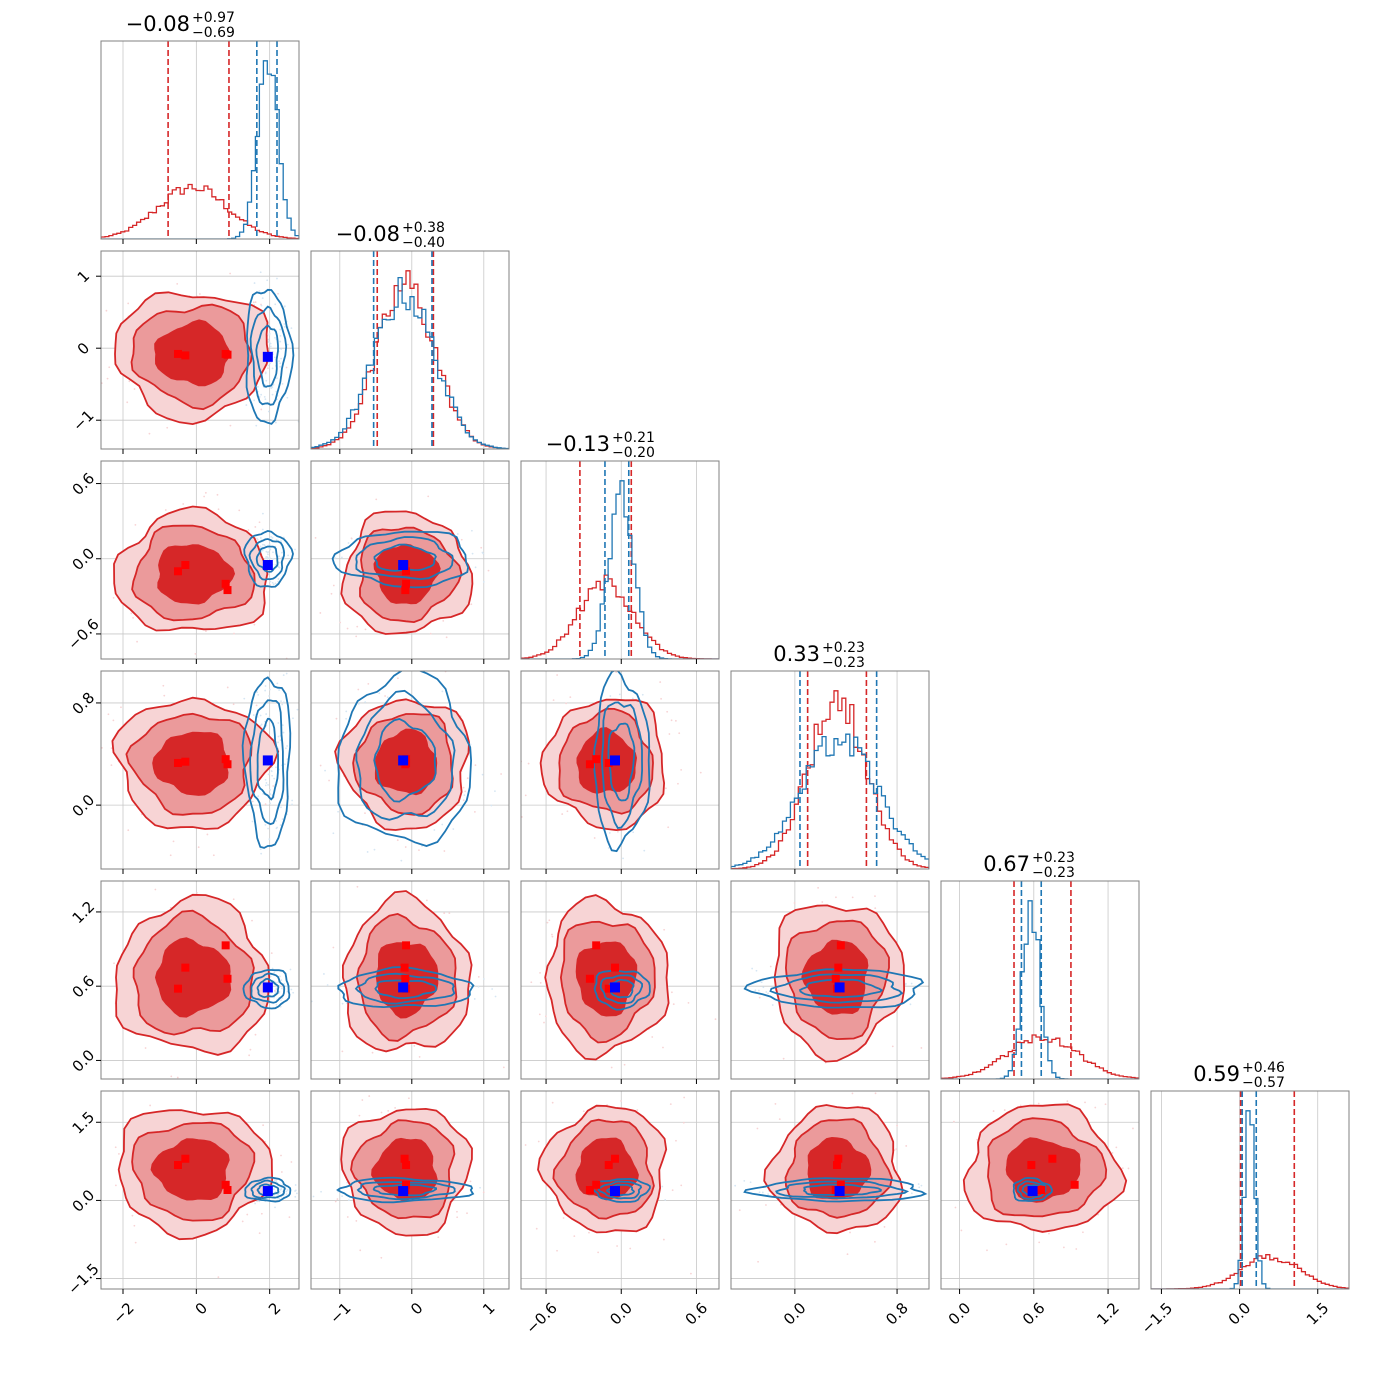  I want to click on histogram-blue, so click(1250, 1199).